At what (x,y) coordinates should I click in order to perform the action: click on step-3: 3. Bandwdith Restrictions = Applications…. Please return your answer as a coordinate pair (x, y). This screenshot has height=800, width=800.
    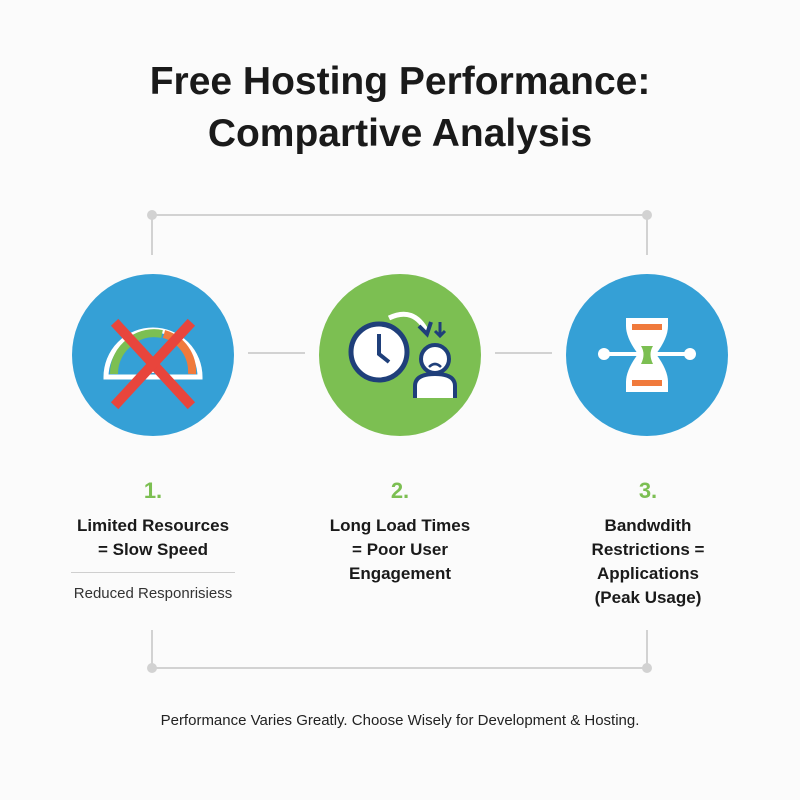
    Looking at the image, I should click on (648, 544).